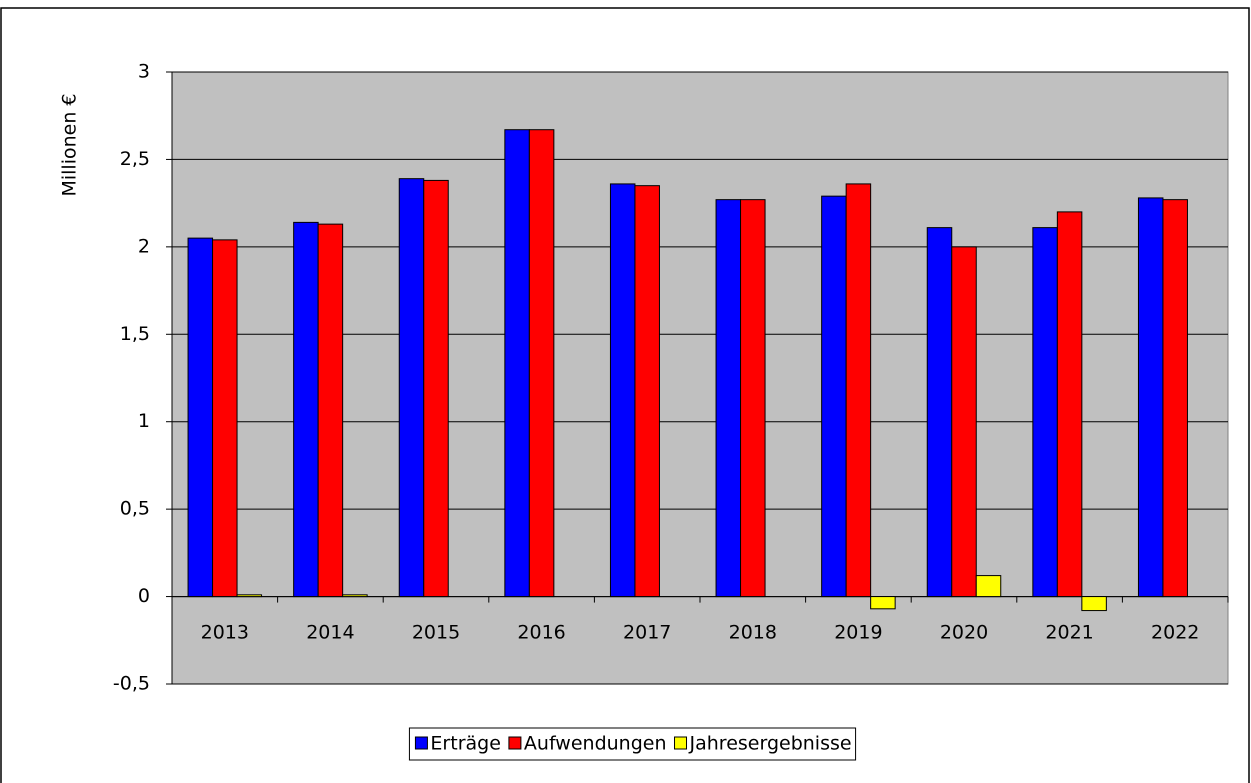 The image size is (1251, 783). Describe the element at coordinates (858, 633) in the screenshot. I see `x-tick-label: 2019` at that location.